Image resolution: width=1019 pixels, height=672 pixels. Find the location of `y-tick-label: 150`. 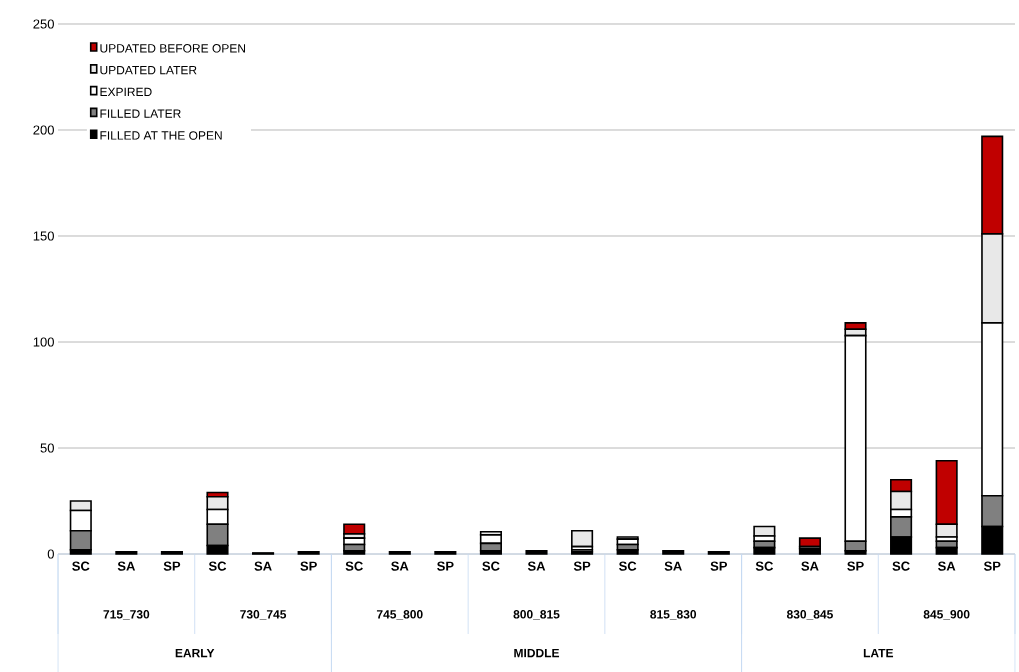

y-tick-label: 150 is located at coordinates (43, 236).